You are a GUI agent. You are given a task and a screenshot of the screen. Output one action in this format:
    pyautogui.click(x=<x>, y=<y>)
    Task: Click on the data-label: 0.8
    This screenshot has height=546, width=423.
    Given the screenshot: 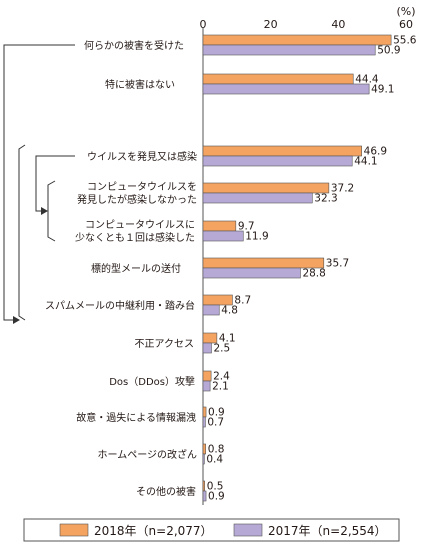 What is the action you would take?
    pyautogui.click(x=216, y=450)
    